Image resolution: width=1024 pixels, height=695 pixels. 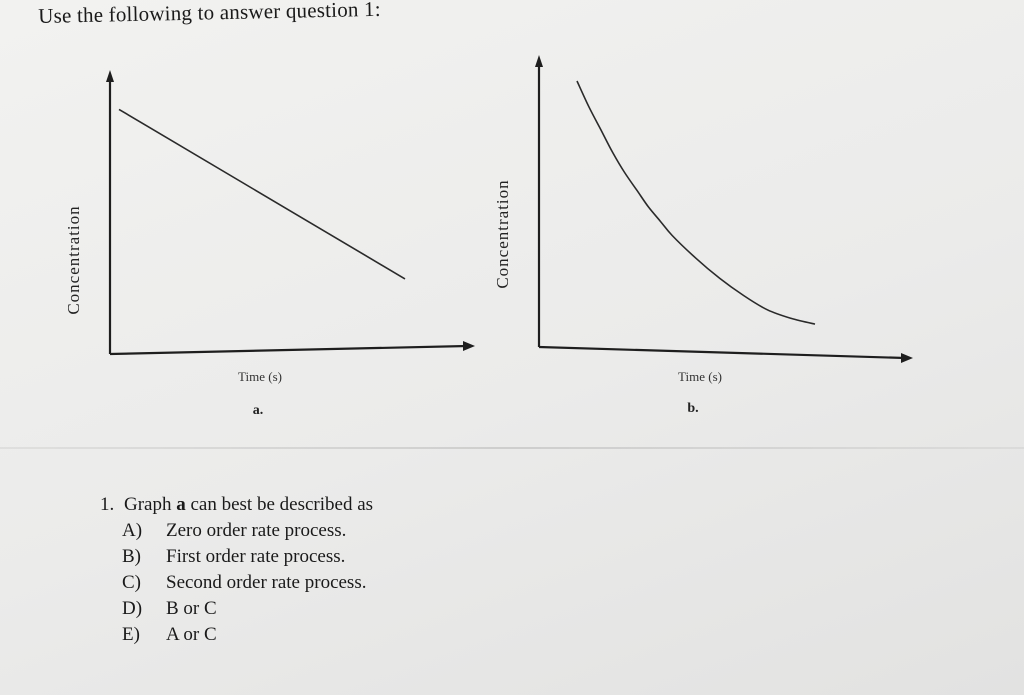 I want to click on option-e-letter: E), so click(x=131, y=634).